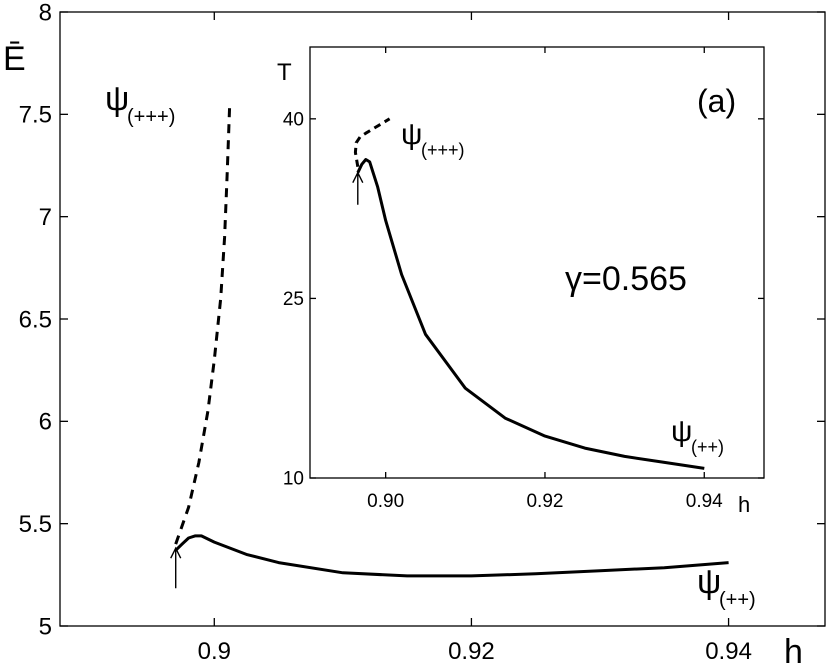  Describe the element at coordinates (793, 648) in the screenshot. I see `main-x-axis-label: h` at that location.